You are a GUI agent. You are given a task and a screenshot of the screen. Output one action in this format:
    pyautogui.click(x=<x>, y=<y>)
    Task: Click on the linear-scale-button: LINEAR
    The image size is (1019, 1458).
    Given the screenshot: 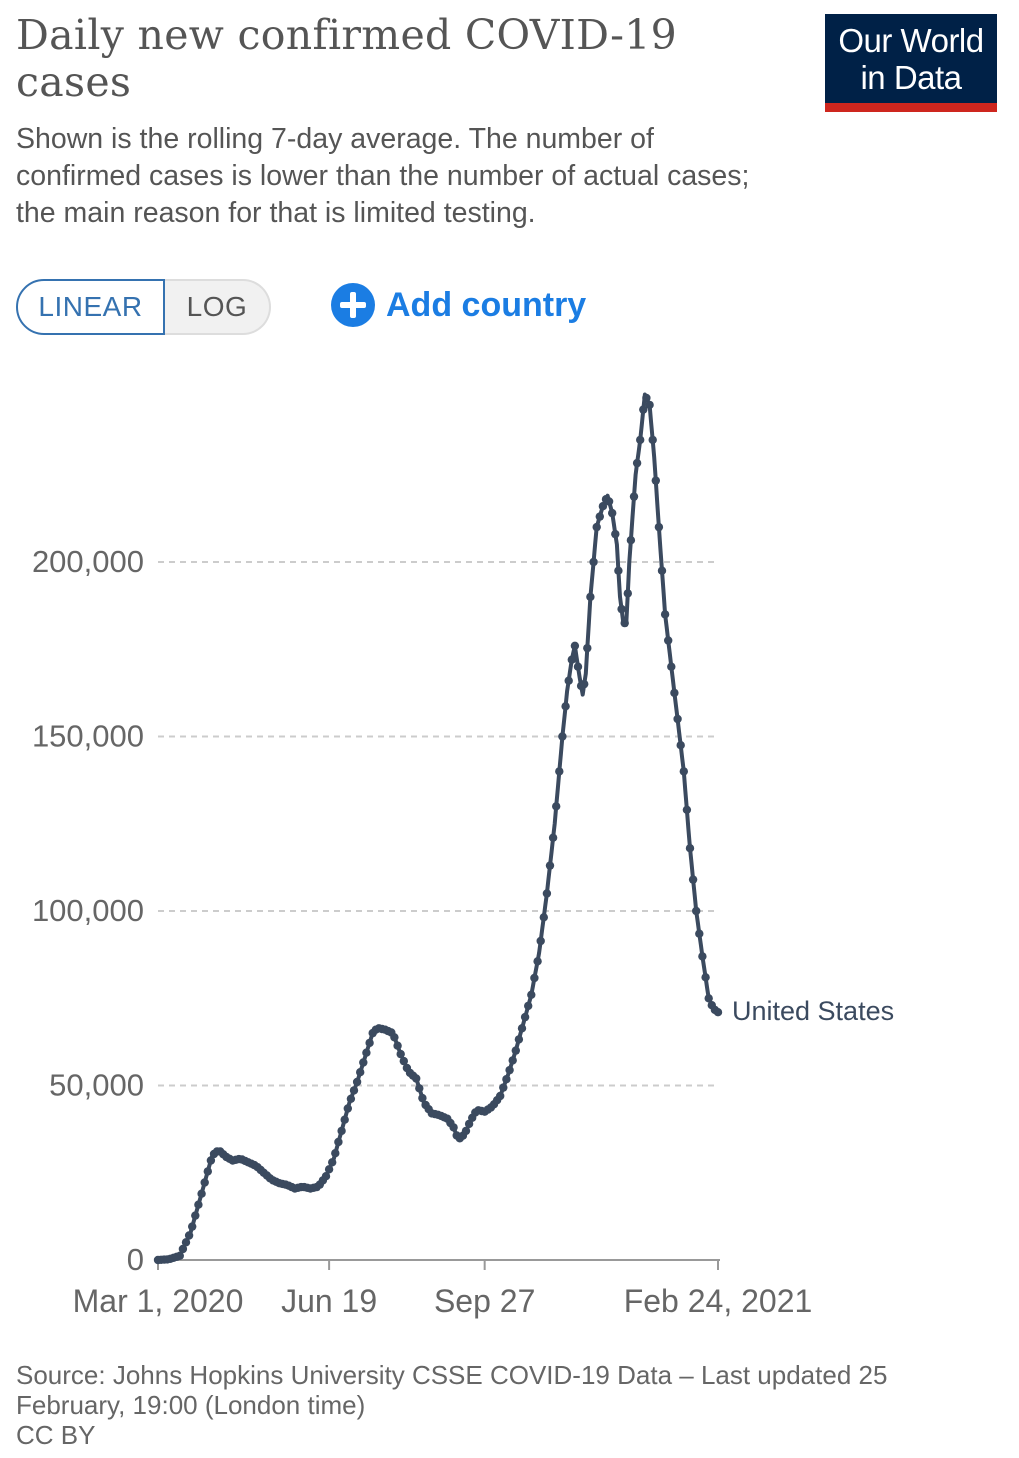 What is the action you would take?
    pyautogui.click(x=90, y=307)
    